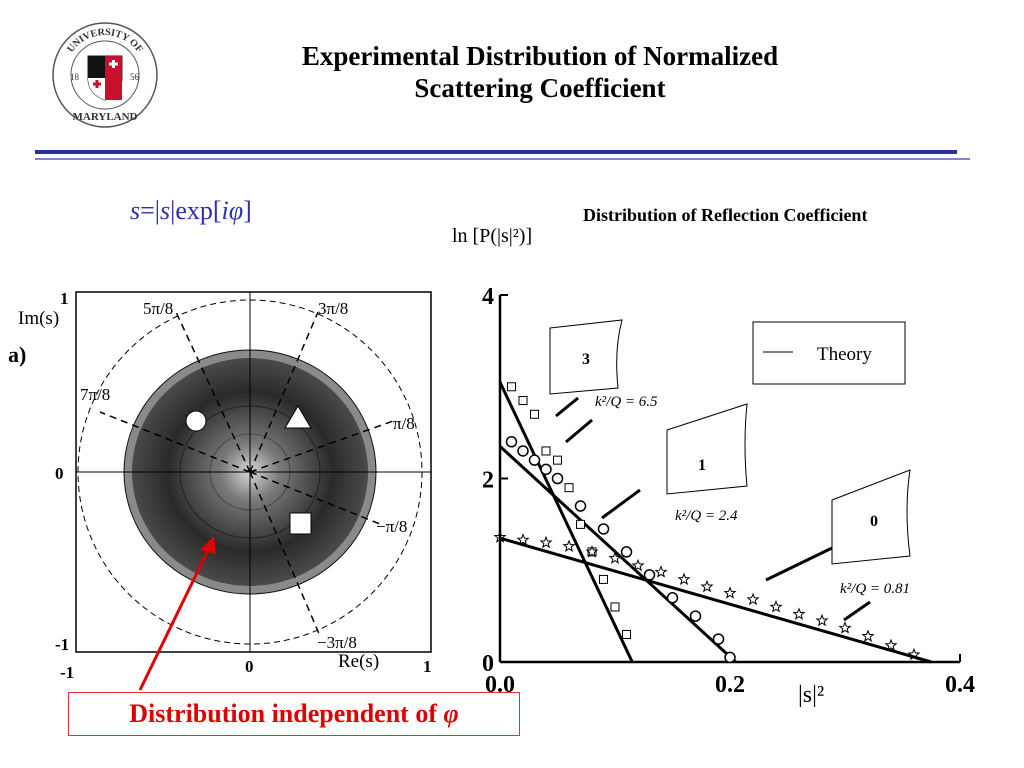  Describe the element at coordinates (38, 318) in the screenshot. I see `left-y-axis-label: Im(s)` at that location.